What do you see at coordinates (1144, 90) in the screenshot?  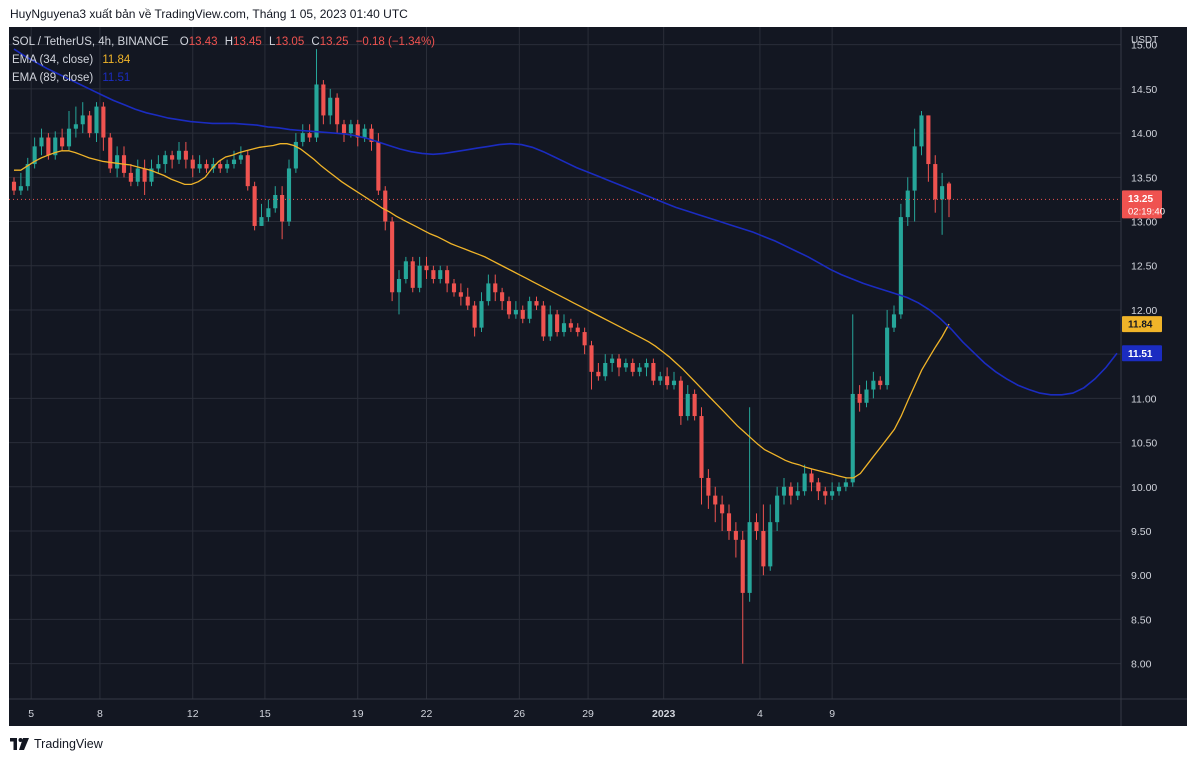 I see `price-tick-label: 14.50` at bounding box center [1144, 90].